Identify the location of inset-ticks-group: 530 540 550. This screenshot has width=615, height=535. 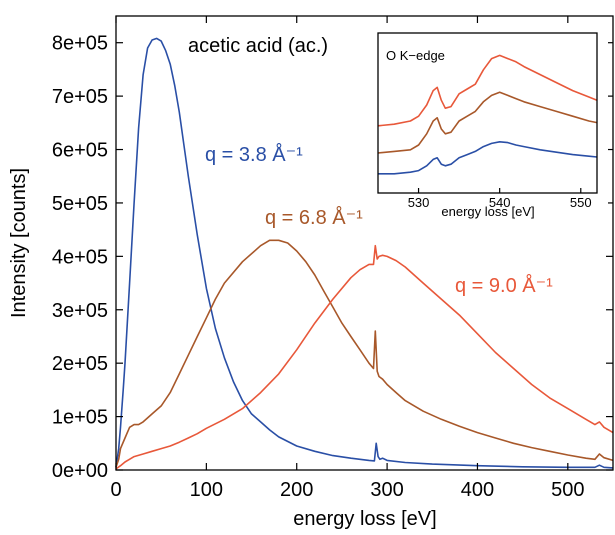
(500, 199).